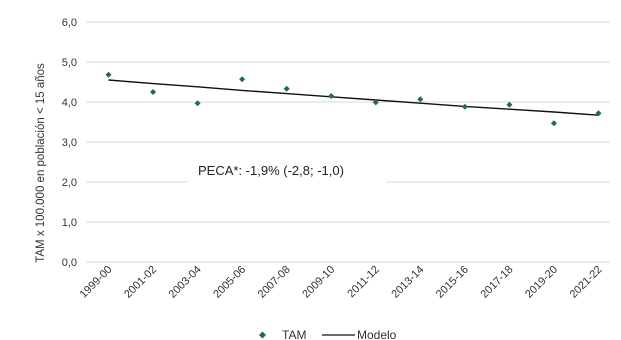 The height and width of the screenshot is (340, 621). Describe the element at coordinates (318, 282) in the screenshot. I see `x-tick-label: 2009-10` at that location.